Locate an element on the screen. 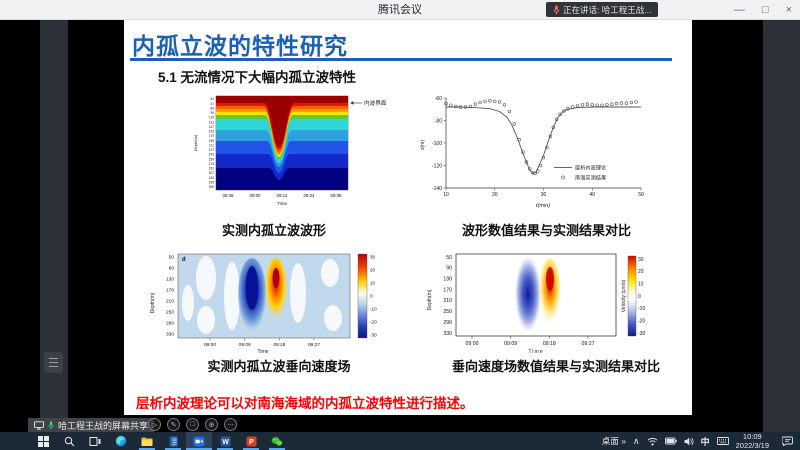 The image size is (800, 450). svg-text: 09:36 is located at coordinates (337, 195).